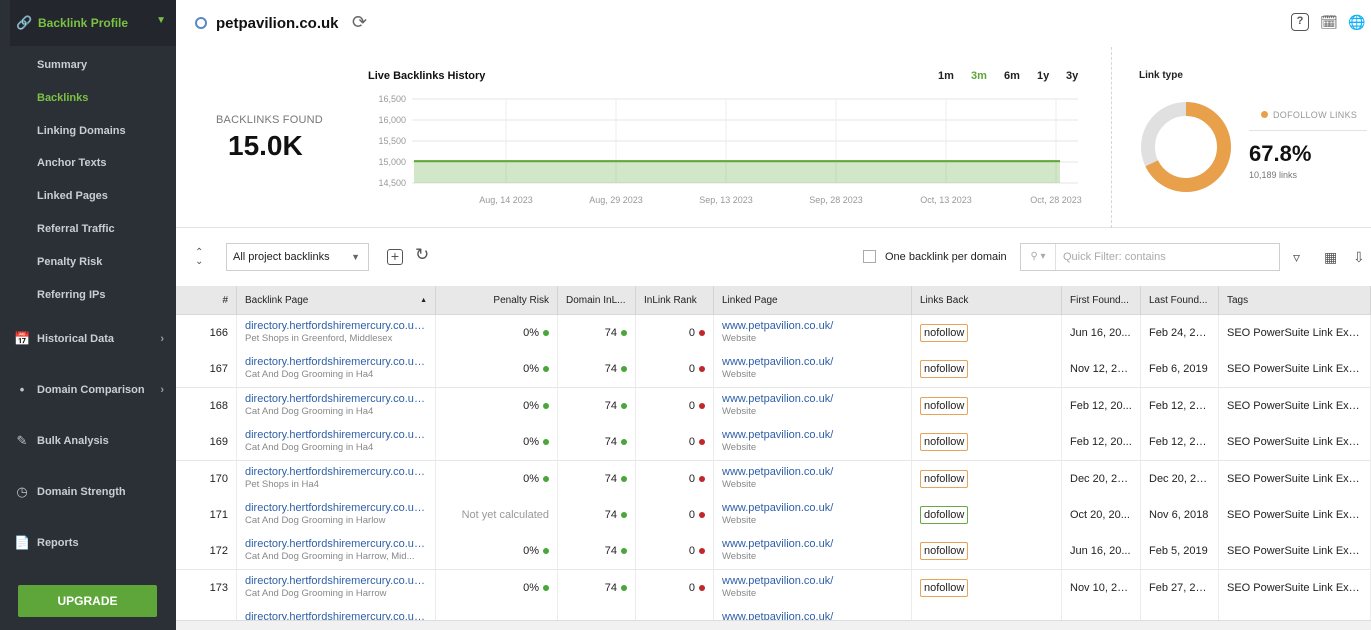 The width and height of the screenshot is (1371, 630). I want to click on sidebar-item-referral-traffic: Referral Traffic, so click(76, 229).